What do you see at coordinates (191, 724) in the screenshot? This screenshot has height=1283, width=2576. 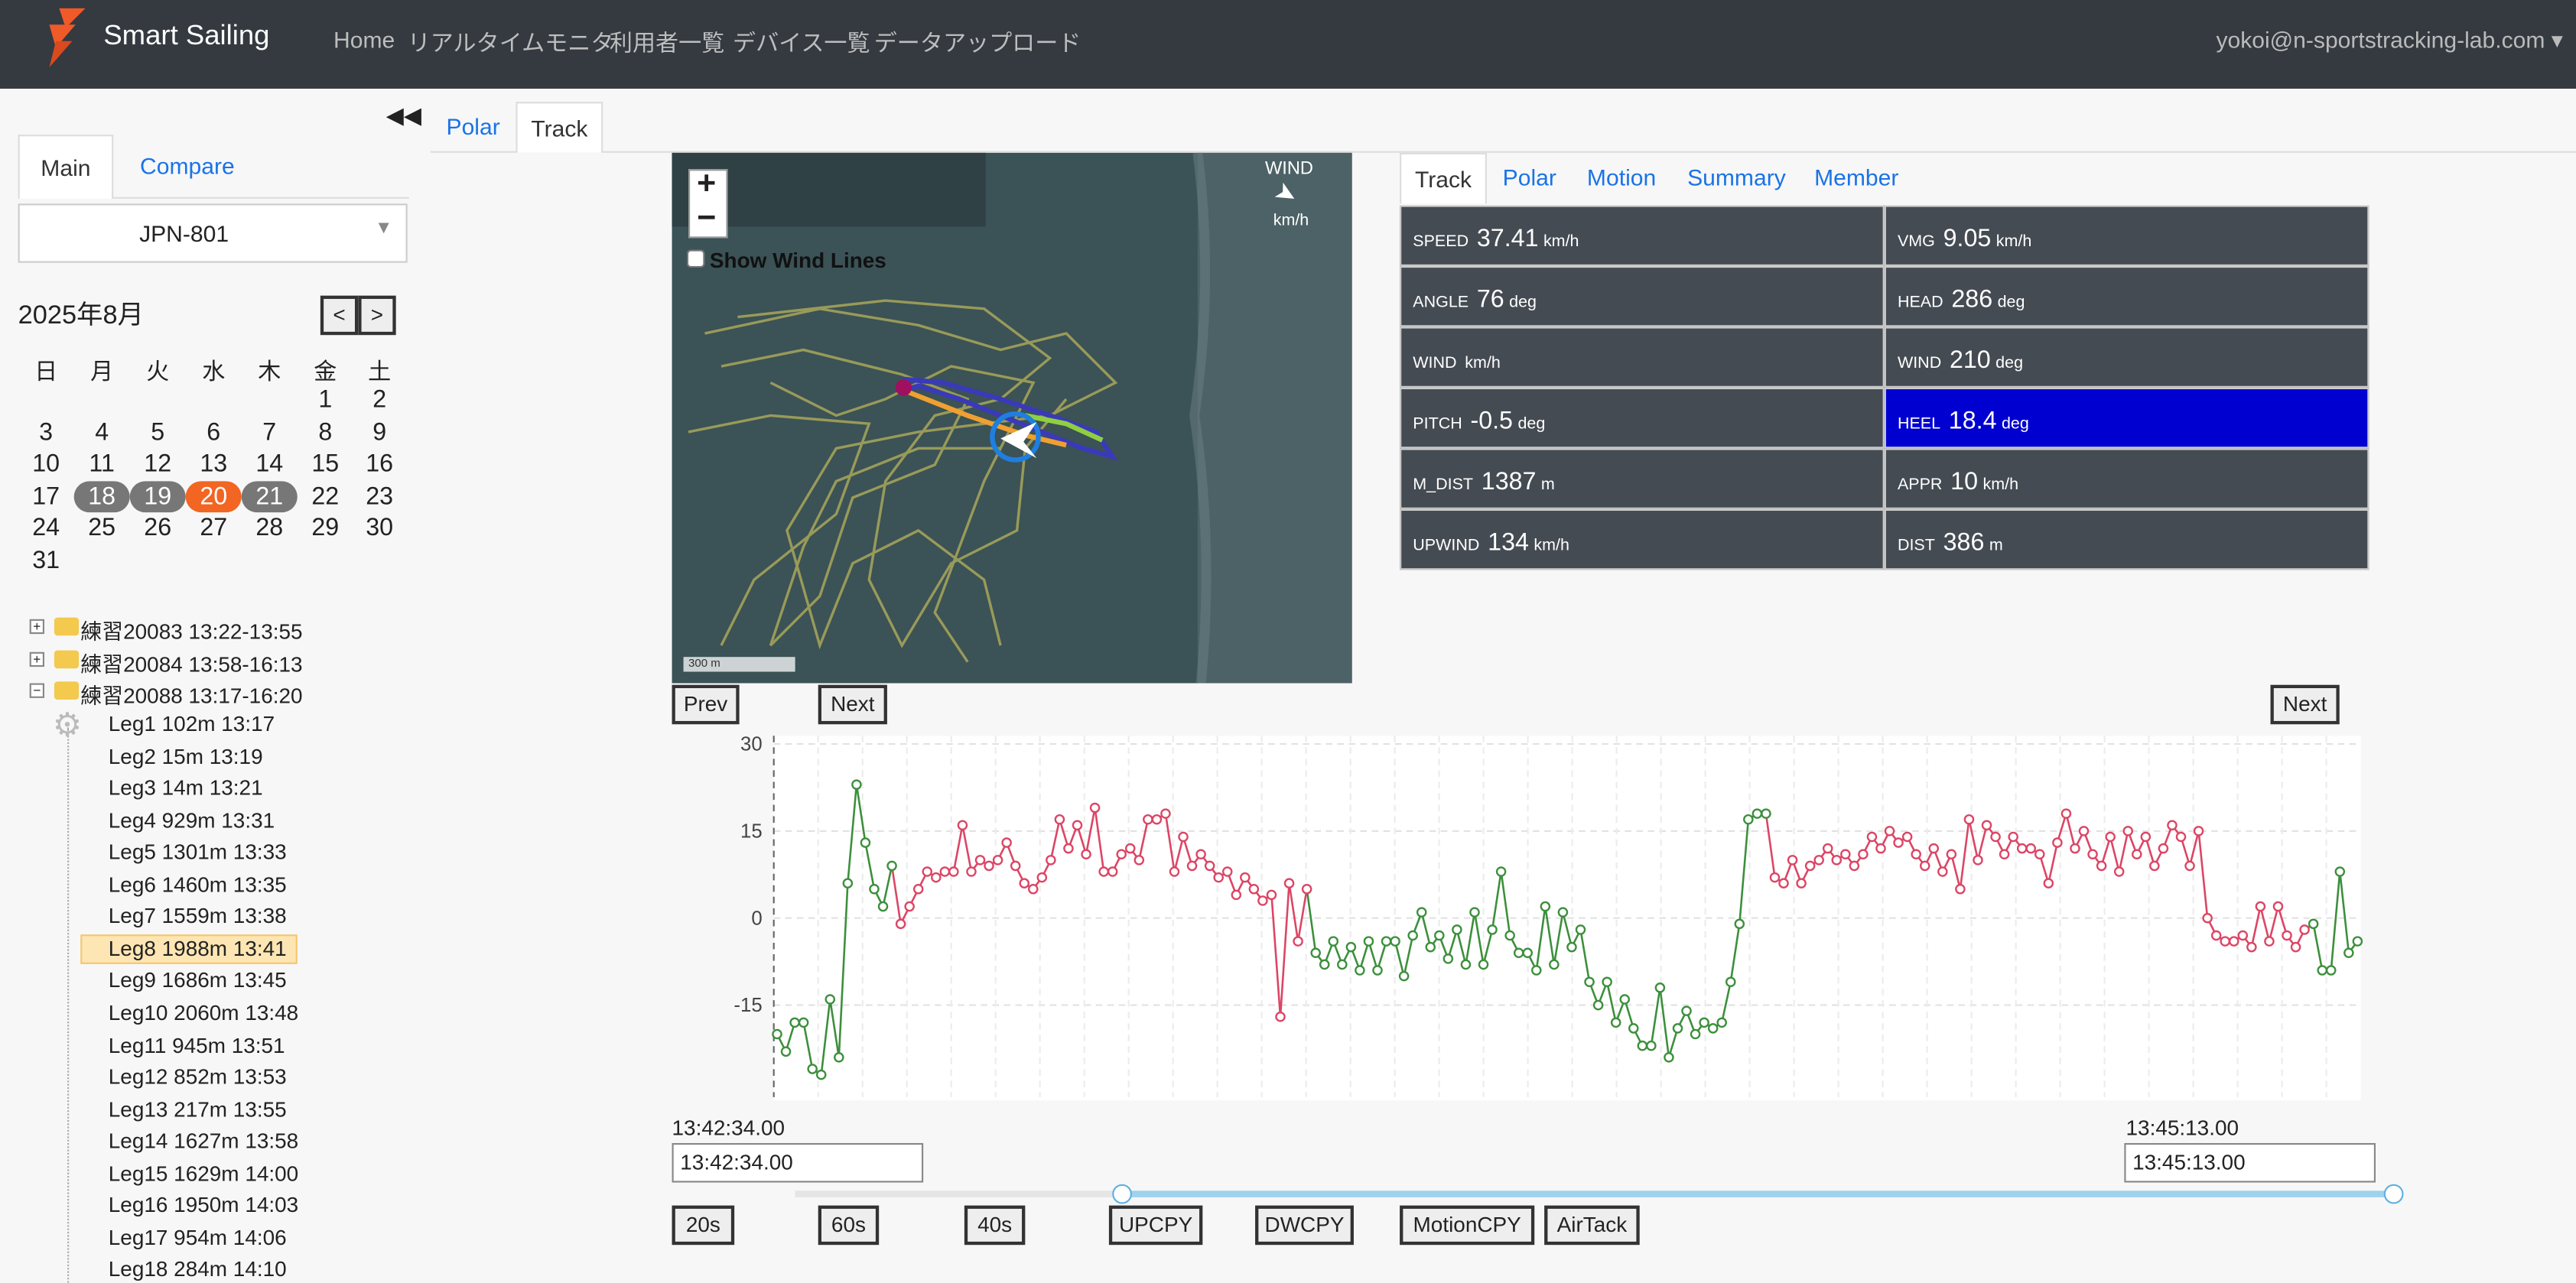 I see `leg-item: Leg1 102m 13:17` at bounding box center [191, 724].